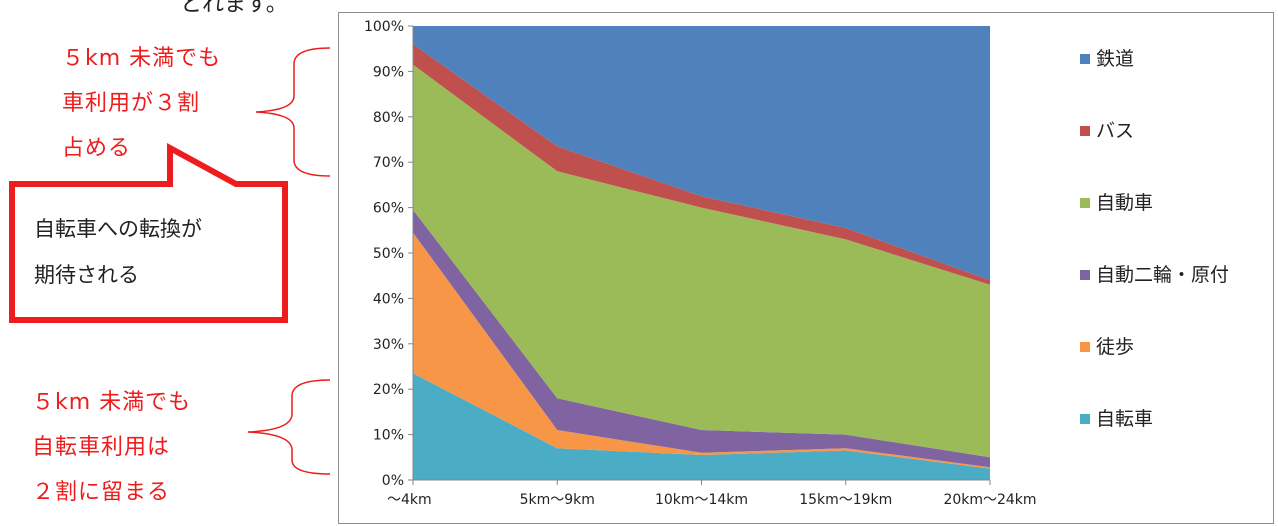  I want to click on y-tick-label: 40%, so click(388, 299).